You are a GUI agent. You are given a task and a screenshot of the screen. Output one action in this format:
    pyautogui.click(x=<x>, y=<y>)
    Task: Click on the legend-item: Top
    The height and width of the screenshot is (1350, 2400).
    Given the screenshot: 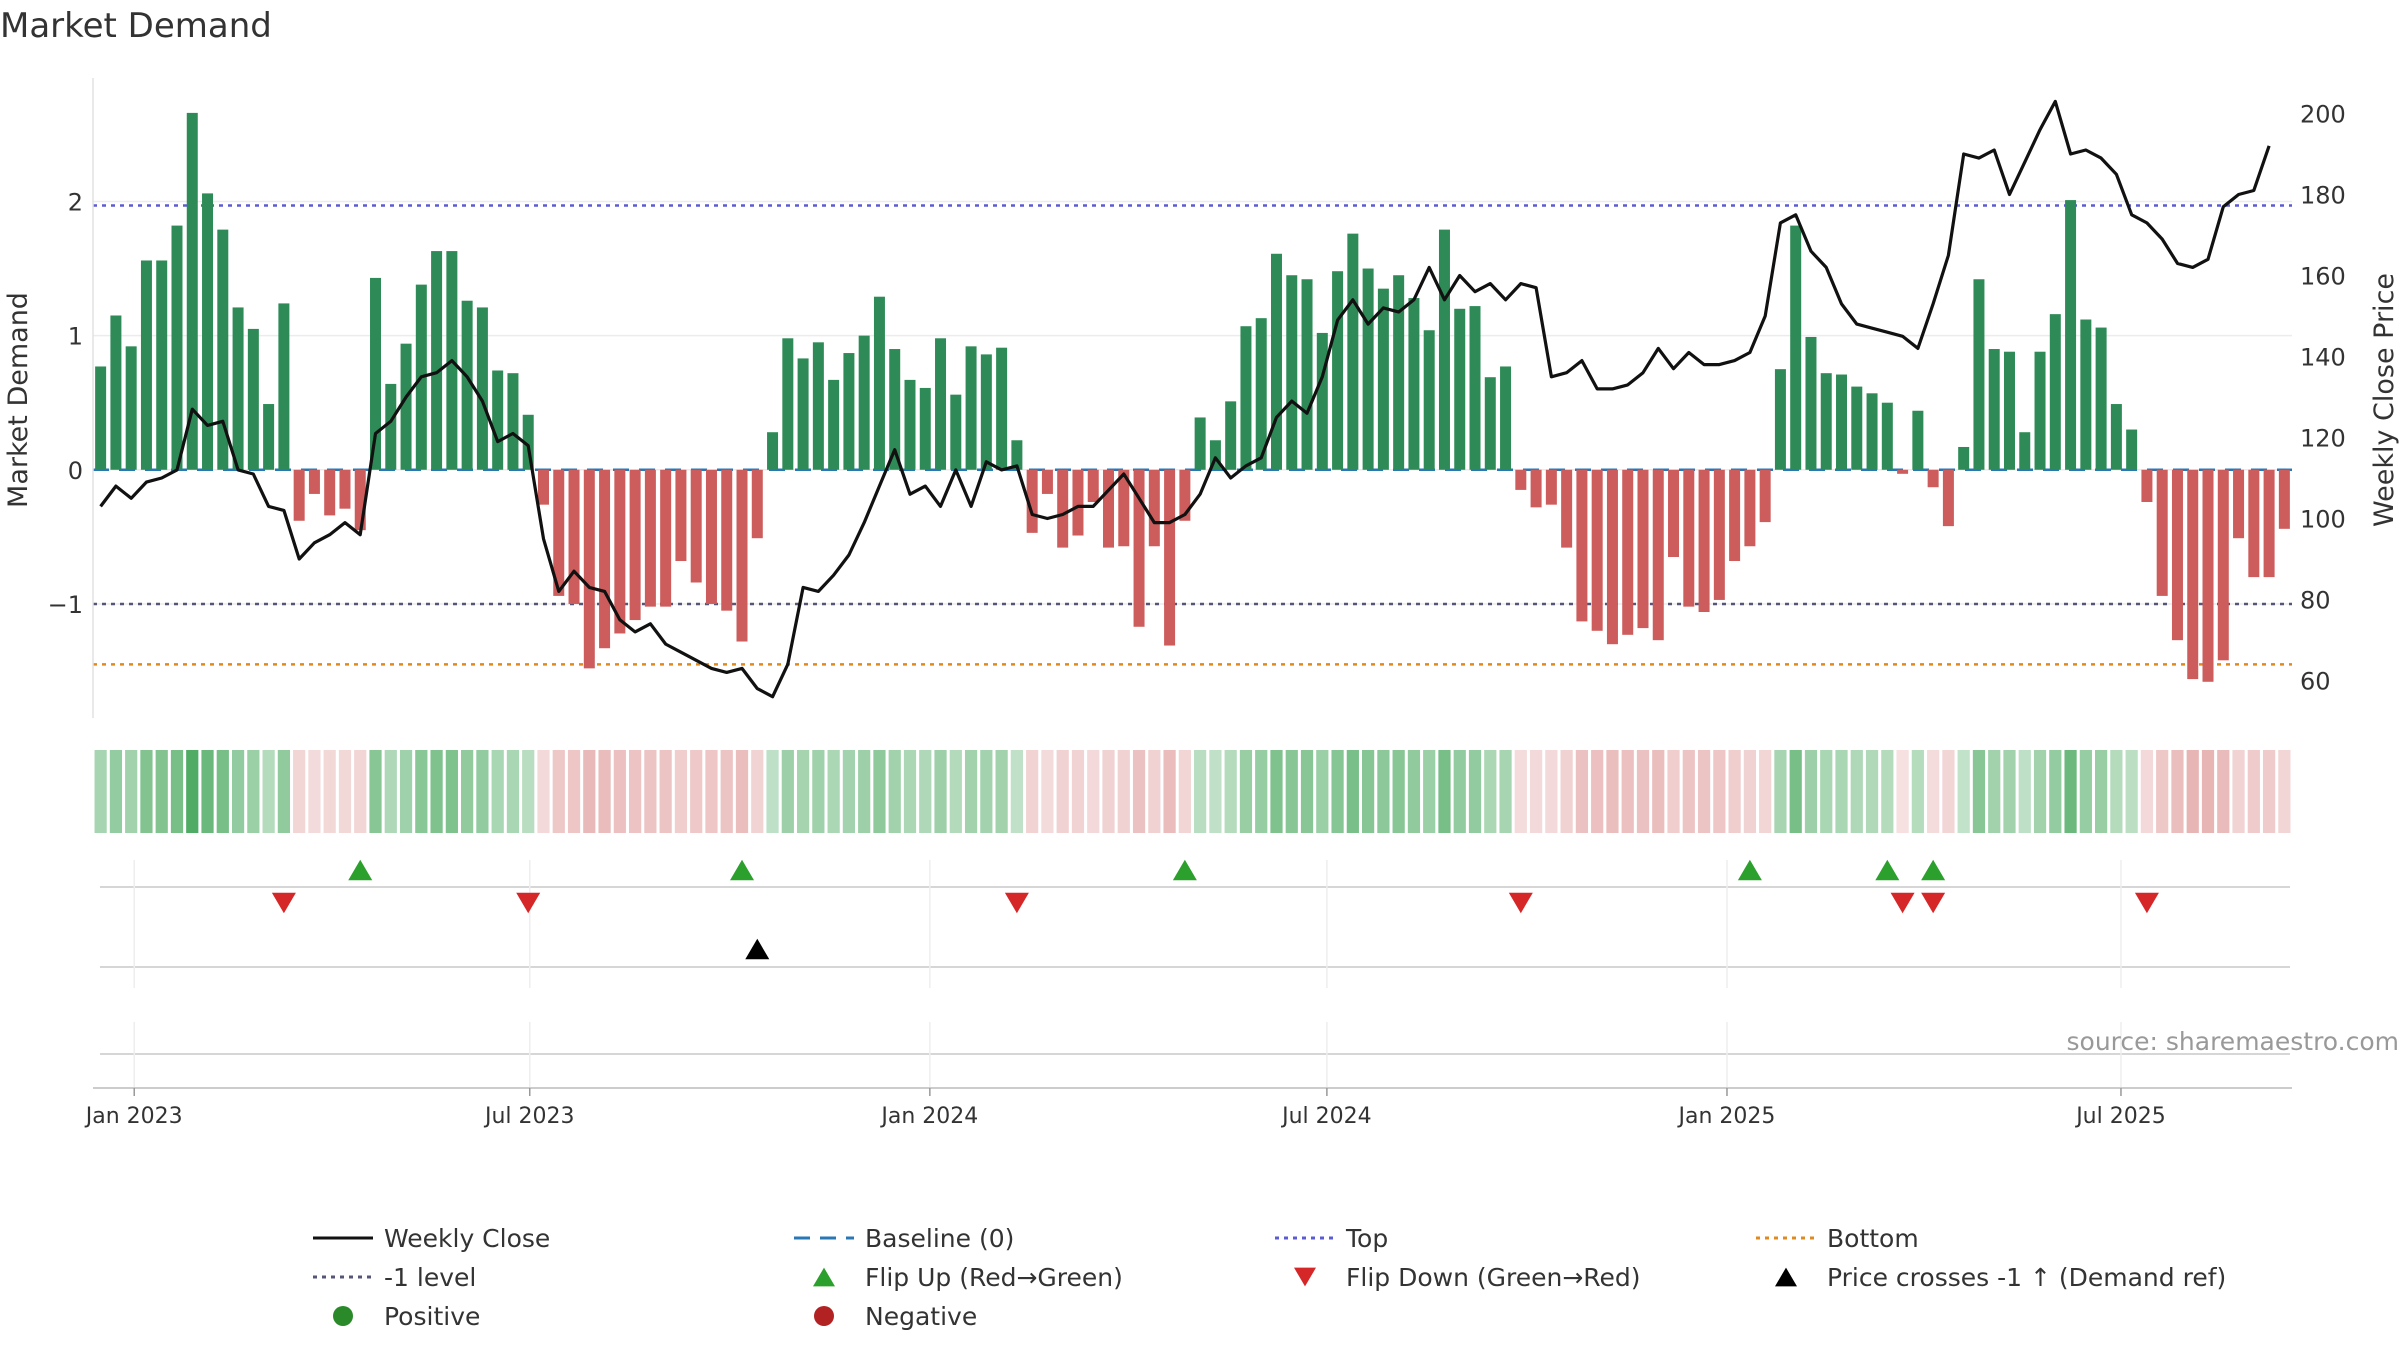 What is the action you would take?
    pyautogui.click(x=1331, y=1238)
    